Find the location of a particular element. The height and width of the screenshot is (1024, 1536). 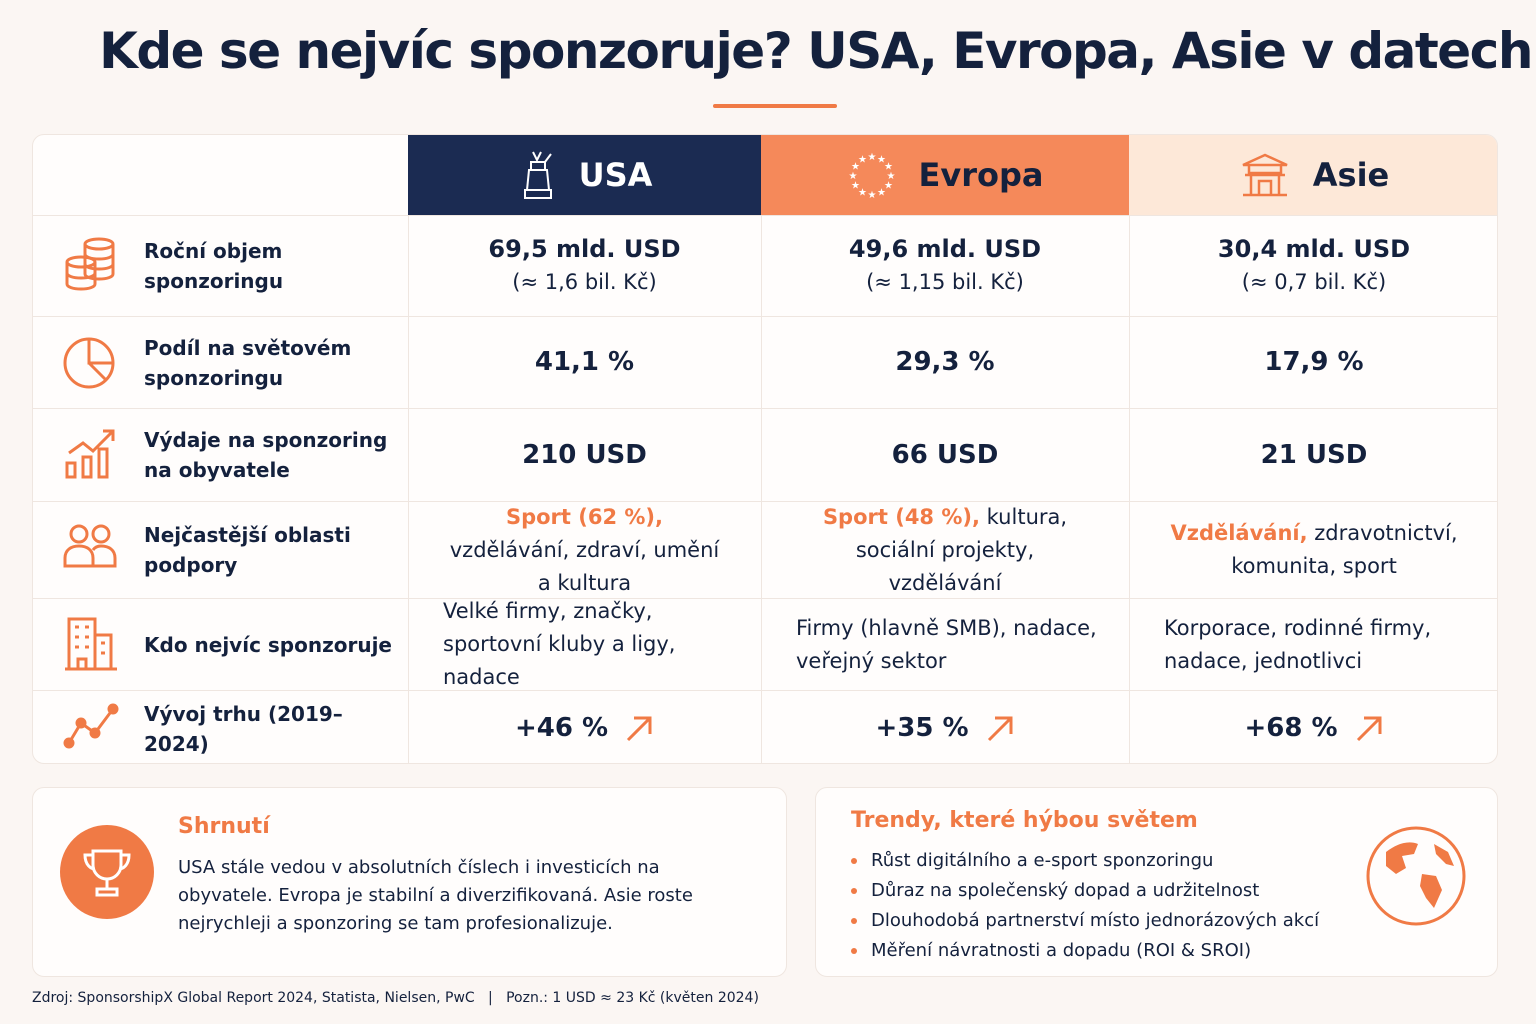

globe-icon is located at coordinates (1416, 876).